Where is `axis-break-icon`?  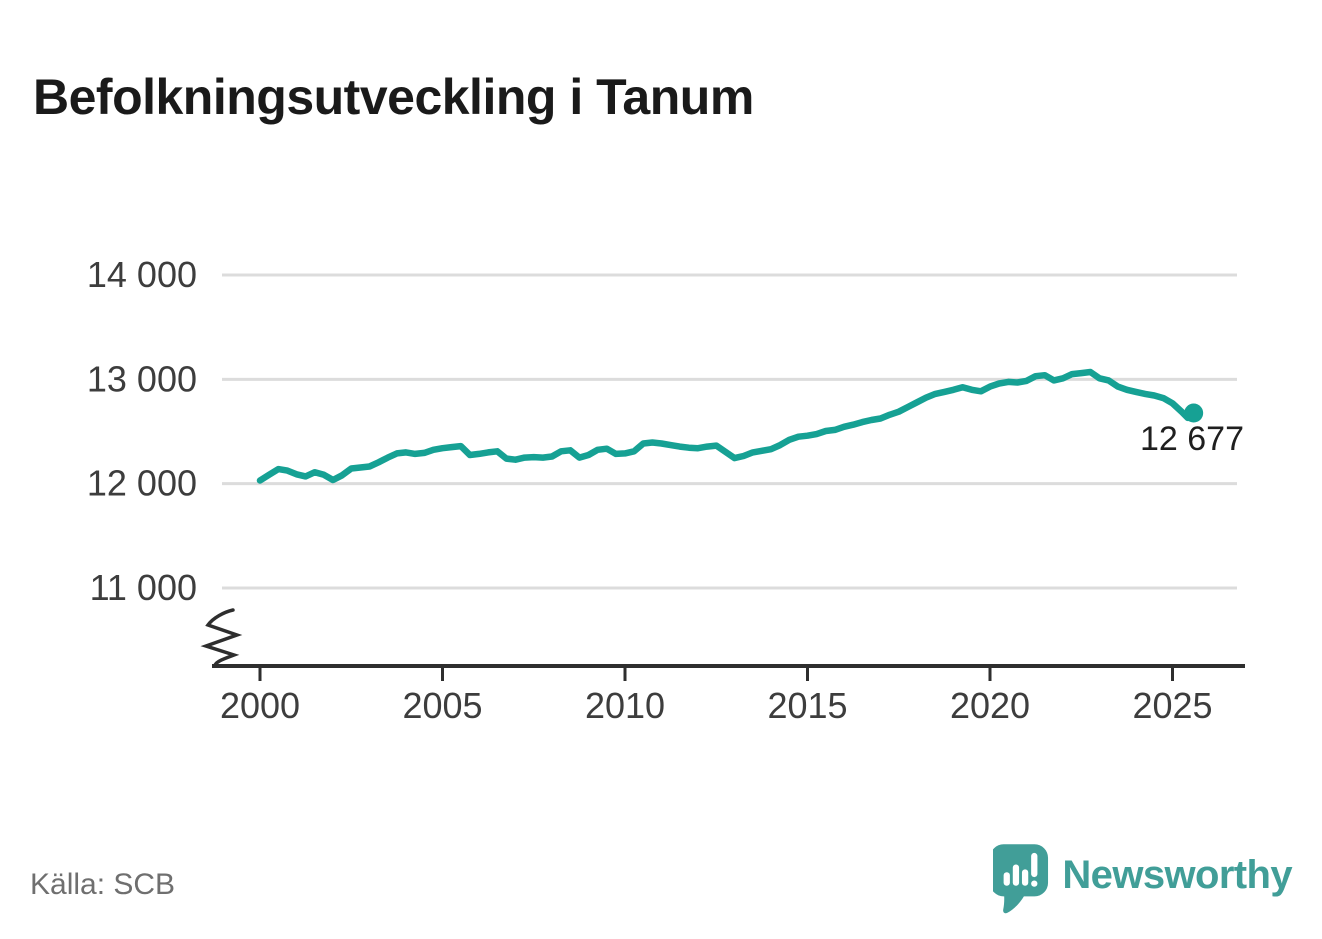 axis-break-icon is located at coordinates (221, 637).